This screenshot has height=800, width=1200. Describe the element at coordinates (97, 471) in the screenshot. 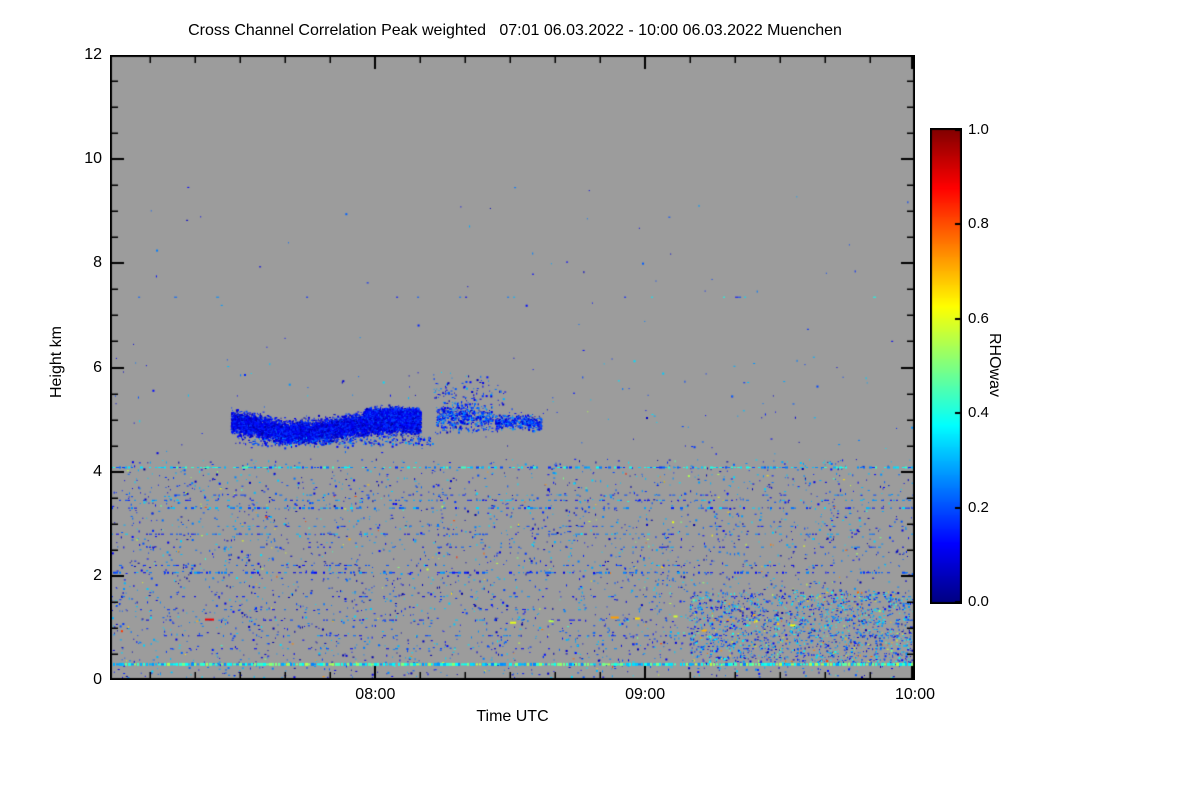

I see `y-tick-label: 4` at that location.